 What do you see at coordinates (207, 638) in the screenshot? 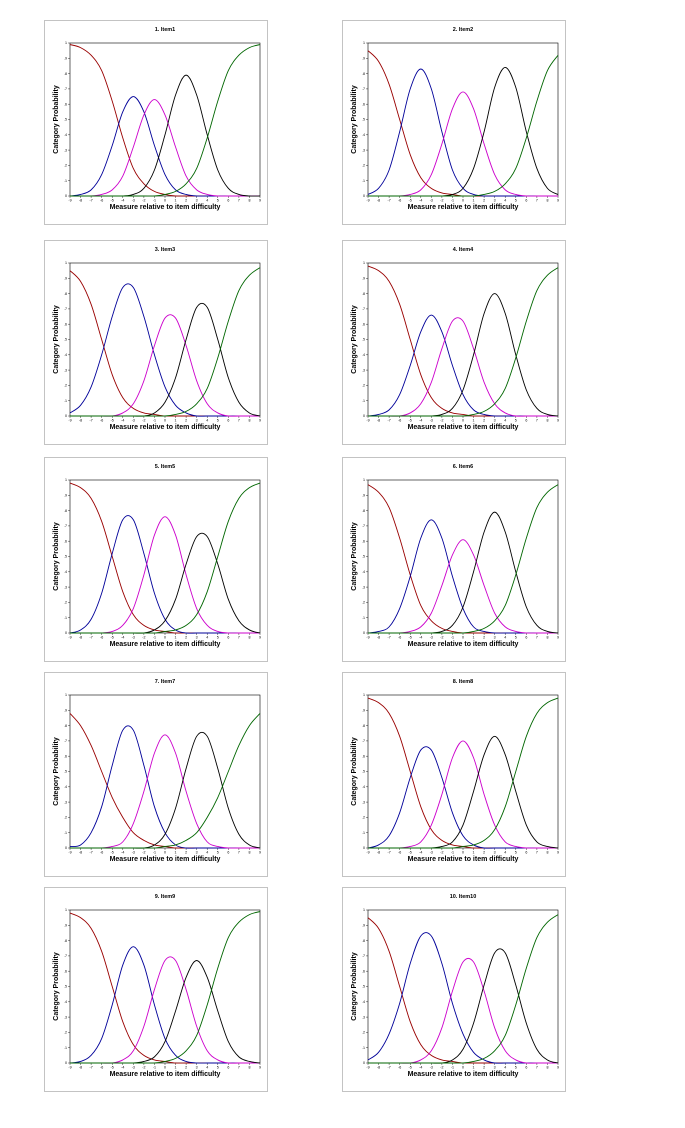
I see `x-tick-label: 4` at bounding box center [207, 638].